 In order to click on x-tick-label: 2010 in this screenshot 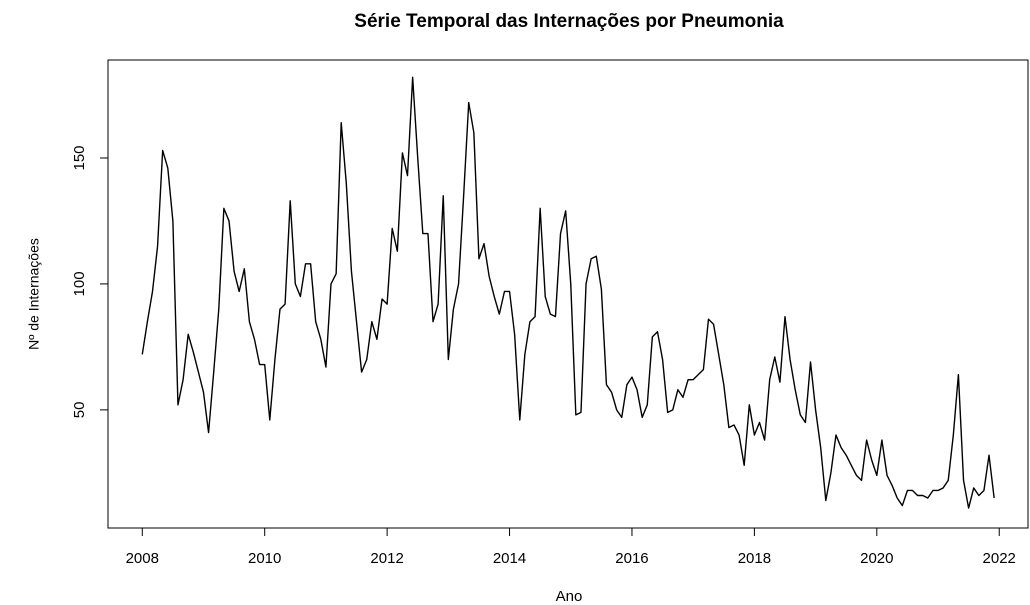, I will do `click(264, 558)`.